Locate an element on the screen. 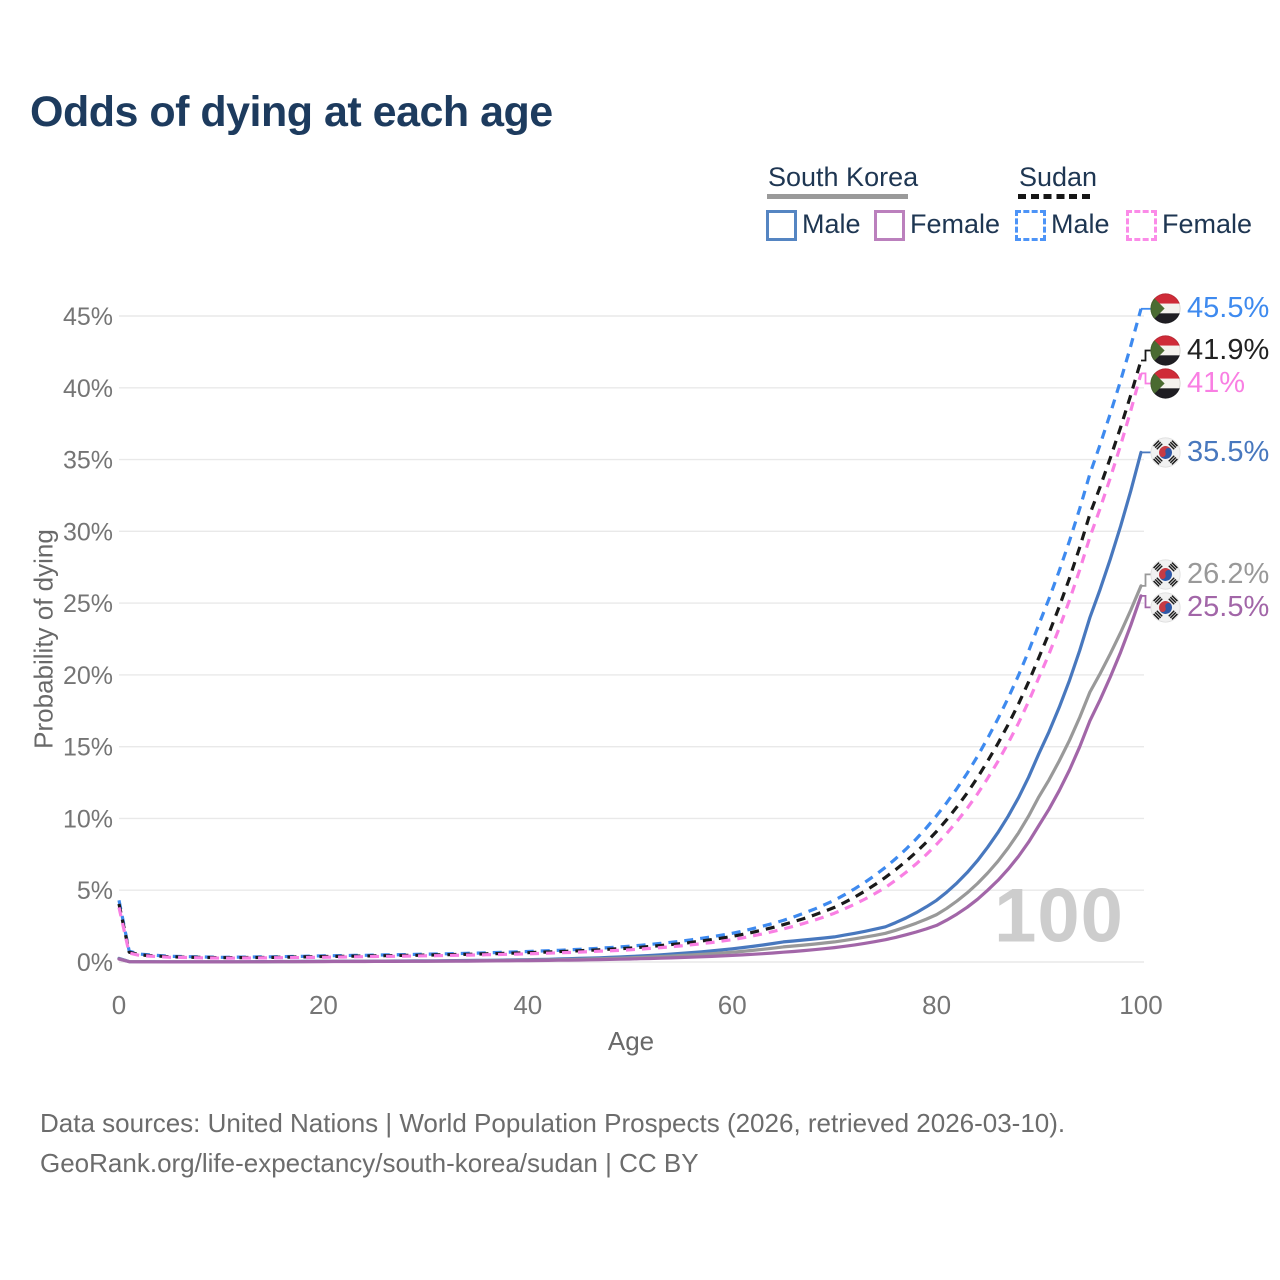 The height and width of the screenshot is (1280, 1280). y-tick-label: 25% is located at coordinates (88, 604).